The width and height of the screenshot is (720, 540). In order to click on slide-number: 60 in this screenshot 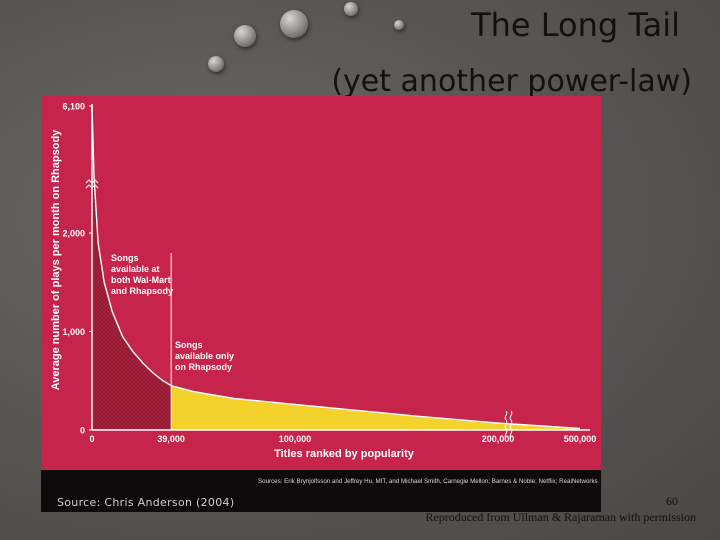, I will do `click(672, 501)`.